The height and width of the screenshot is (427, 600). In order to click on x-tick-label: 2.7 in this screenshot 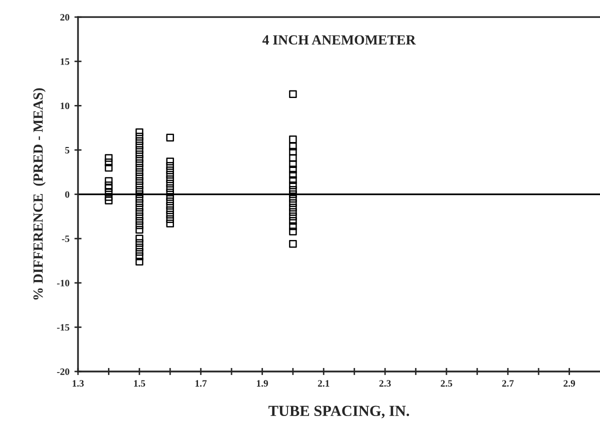, I will do `click(508, 383)`.